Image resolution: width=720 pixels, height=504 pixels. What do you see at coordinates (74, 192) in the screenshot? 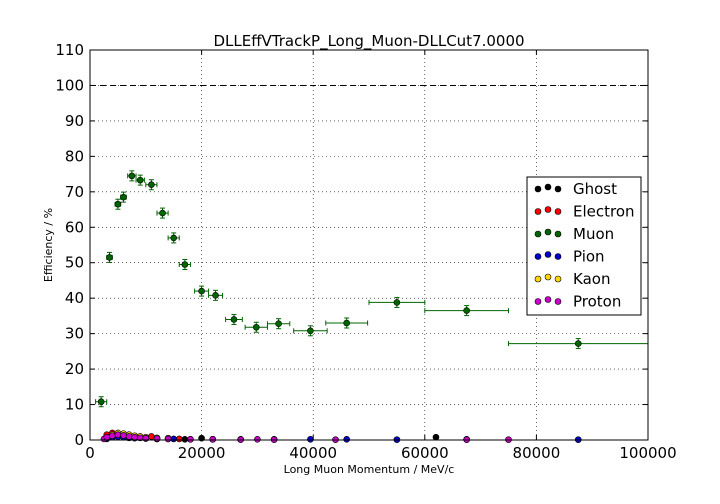
I see `y-tick-label: 70` at bounding box center [74, 192].